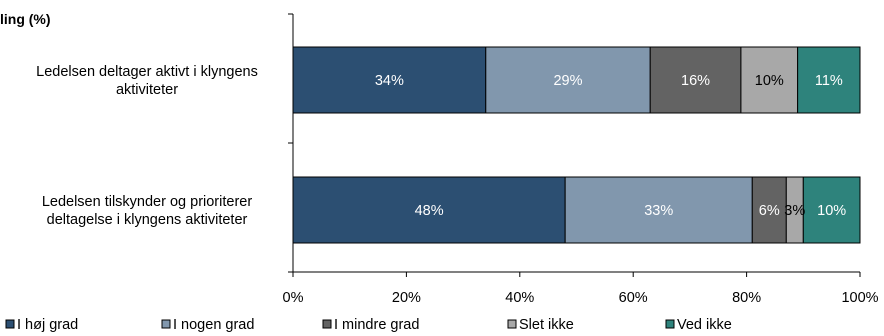 This screenshot has height=336, width=884. I want to click on chart-title: ling (%), so click(25, 19).